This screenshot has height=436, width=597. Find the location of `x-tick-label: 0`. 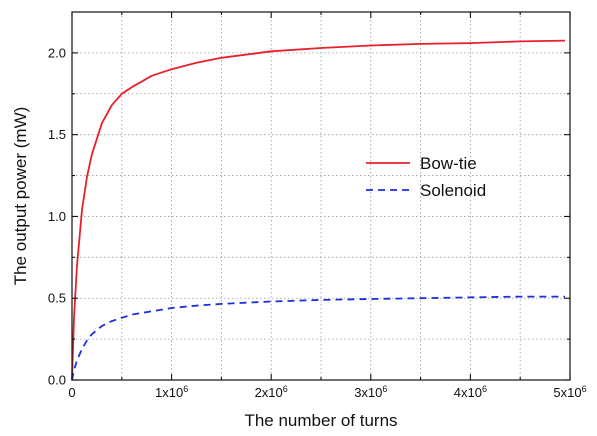

x-tick-label: 0 is located at coordinates (71, 392).